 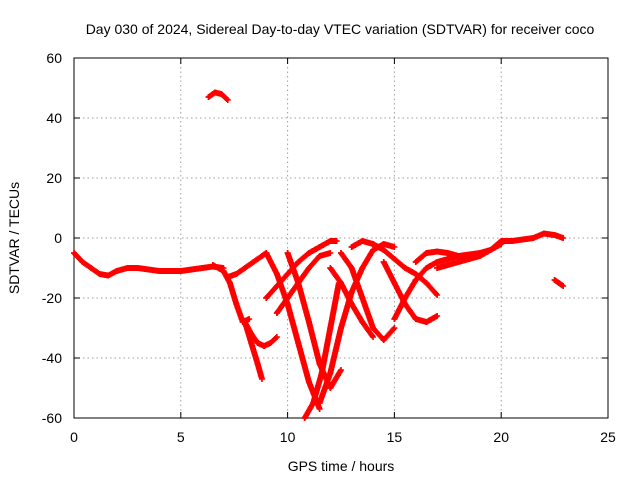 I want to click on y-tick-label: -60, so click(x=52, y=418).